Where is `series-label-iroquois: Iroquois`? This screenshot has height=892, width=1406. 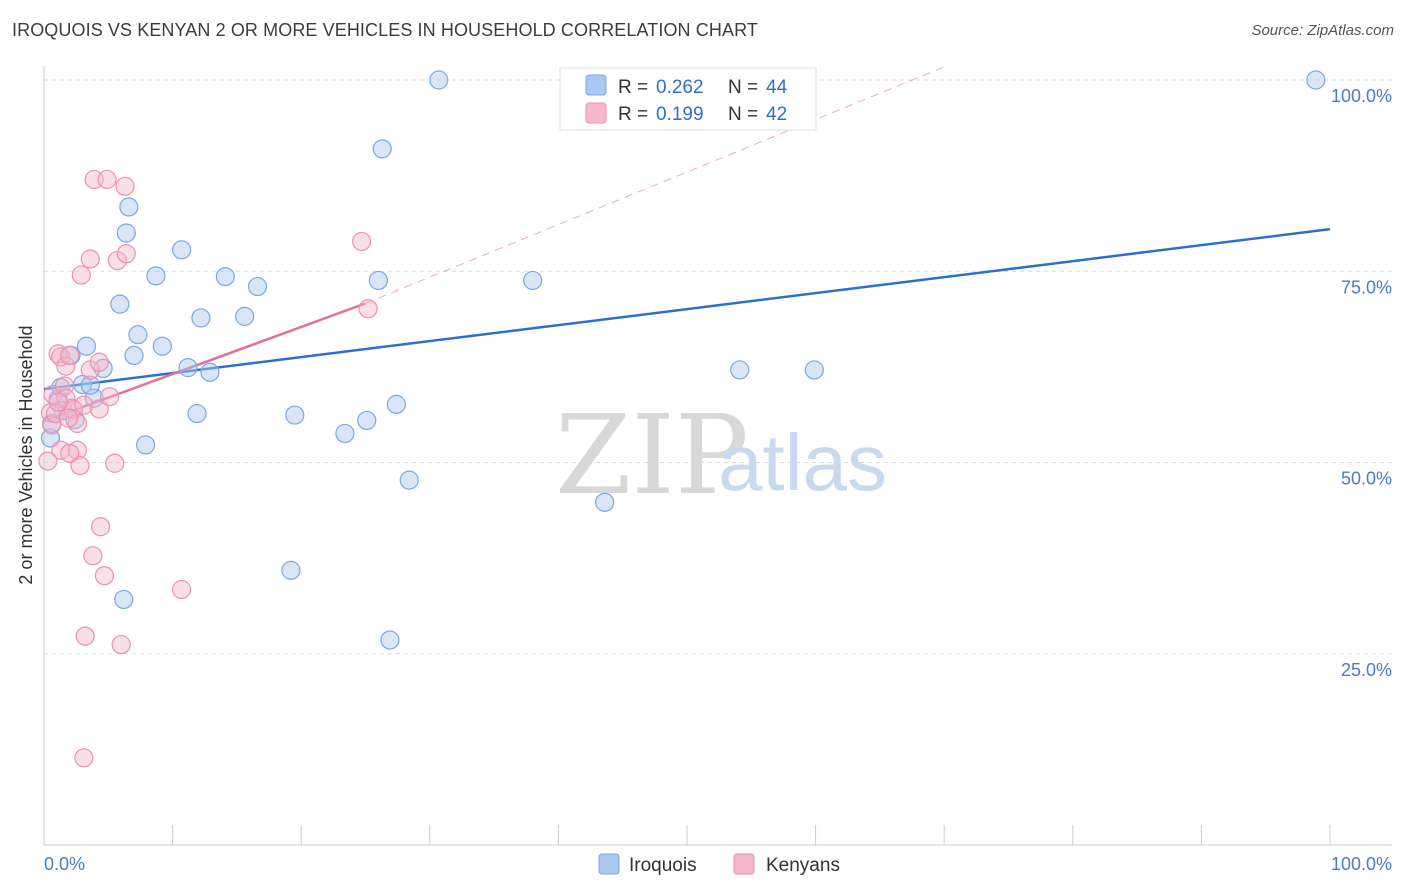
series-label-iroquois: Iroquois is located at coordinates (663, 865).